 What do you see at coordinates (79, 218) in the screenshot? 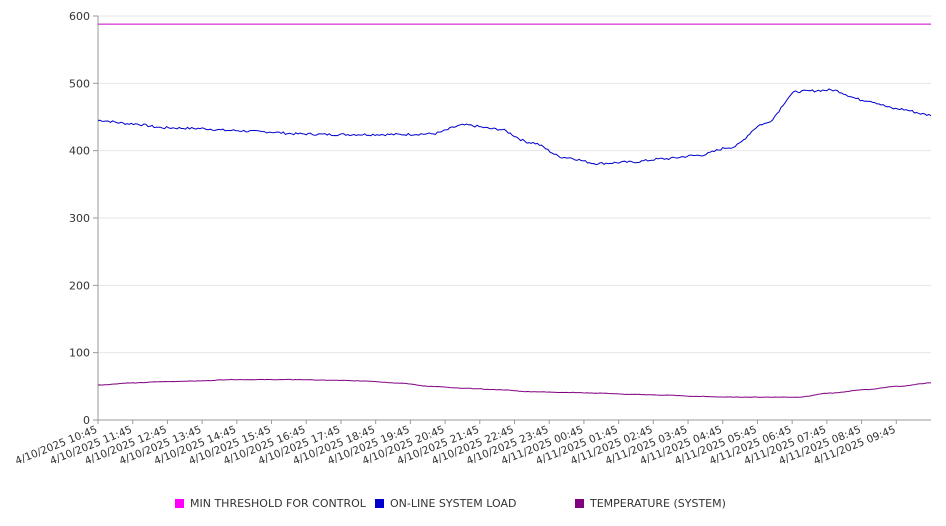
I see `y-tick-label: 300` at bounding box center [79, 218].